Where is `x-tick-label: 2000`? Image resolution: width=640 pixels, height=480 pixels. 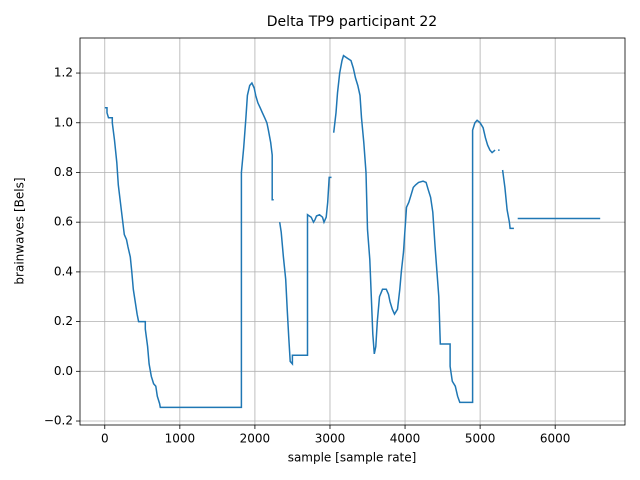 x-tick-label: 2000 is located at coordinates (255, 439).